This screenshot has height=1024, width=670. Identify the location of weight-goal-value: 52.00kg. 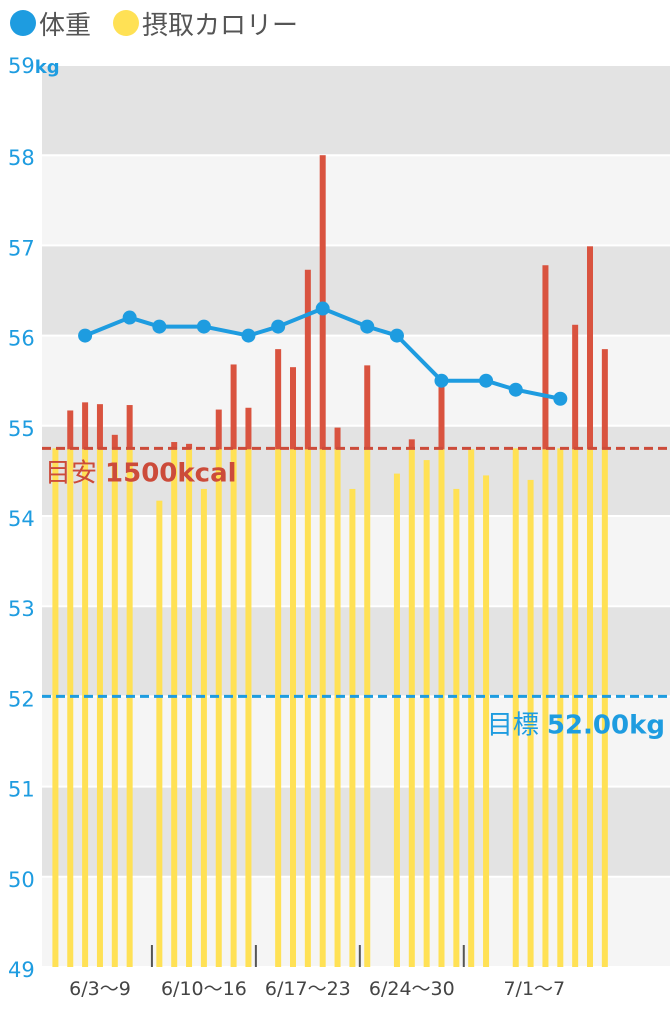
(606, 725).